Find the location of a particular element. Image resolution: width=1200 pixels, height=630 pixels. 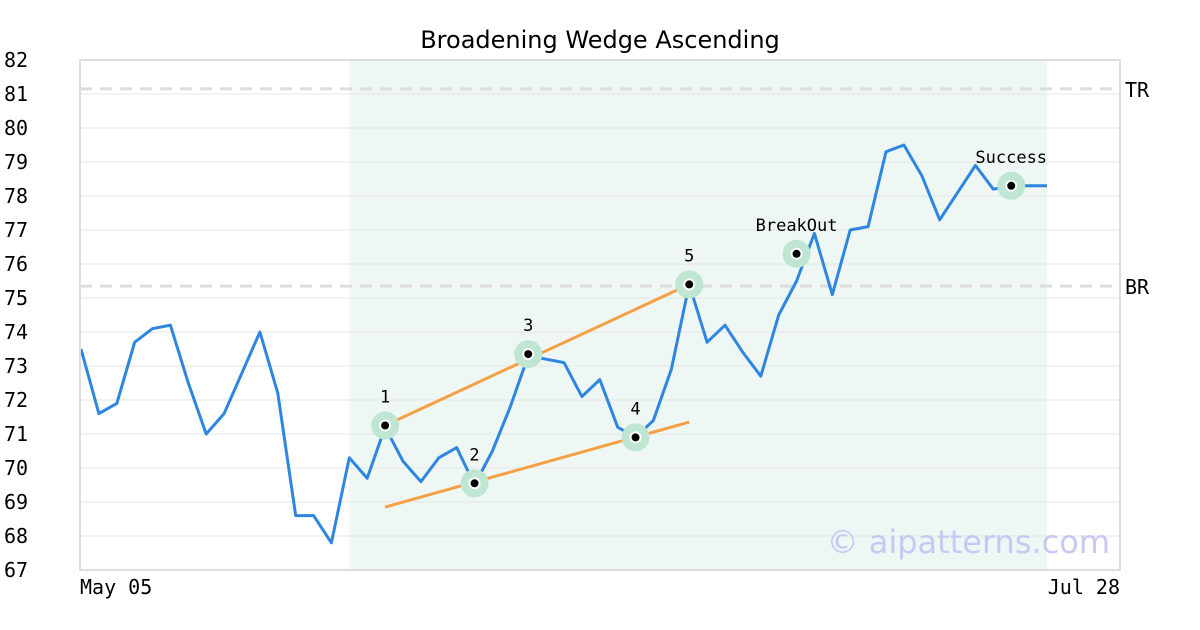

x-tick-label: Jul 28 is located at coordinates (1084, 587).